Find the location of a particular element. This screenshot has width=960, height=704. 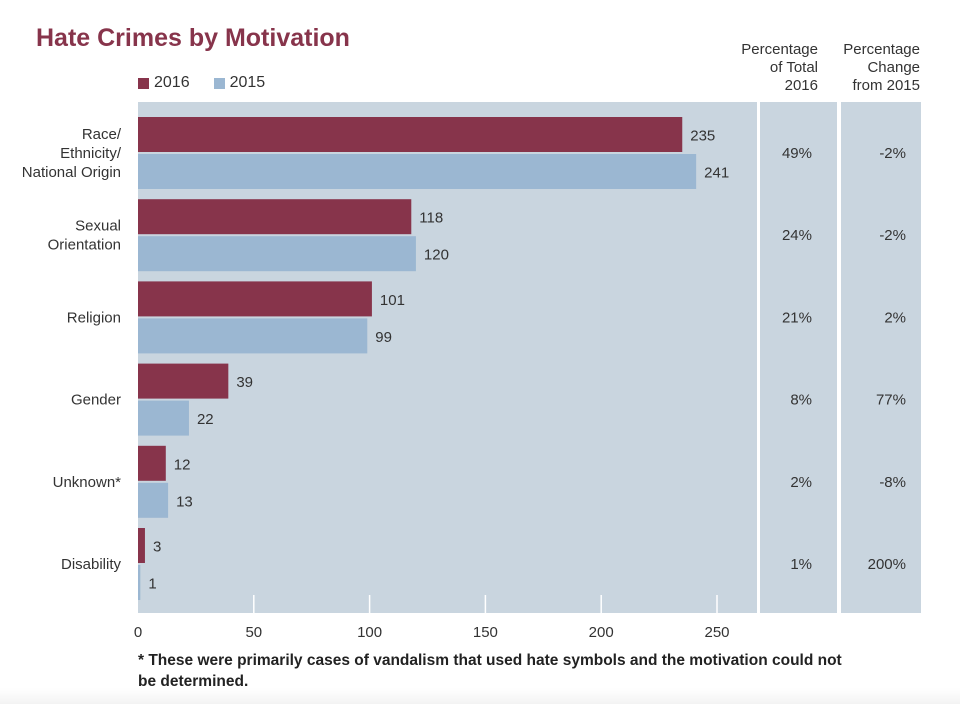

percent-change-value: 77% is located at coordinates (891, 400).